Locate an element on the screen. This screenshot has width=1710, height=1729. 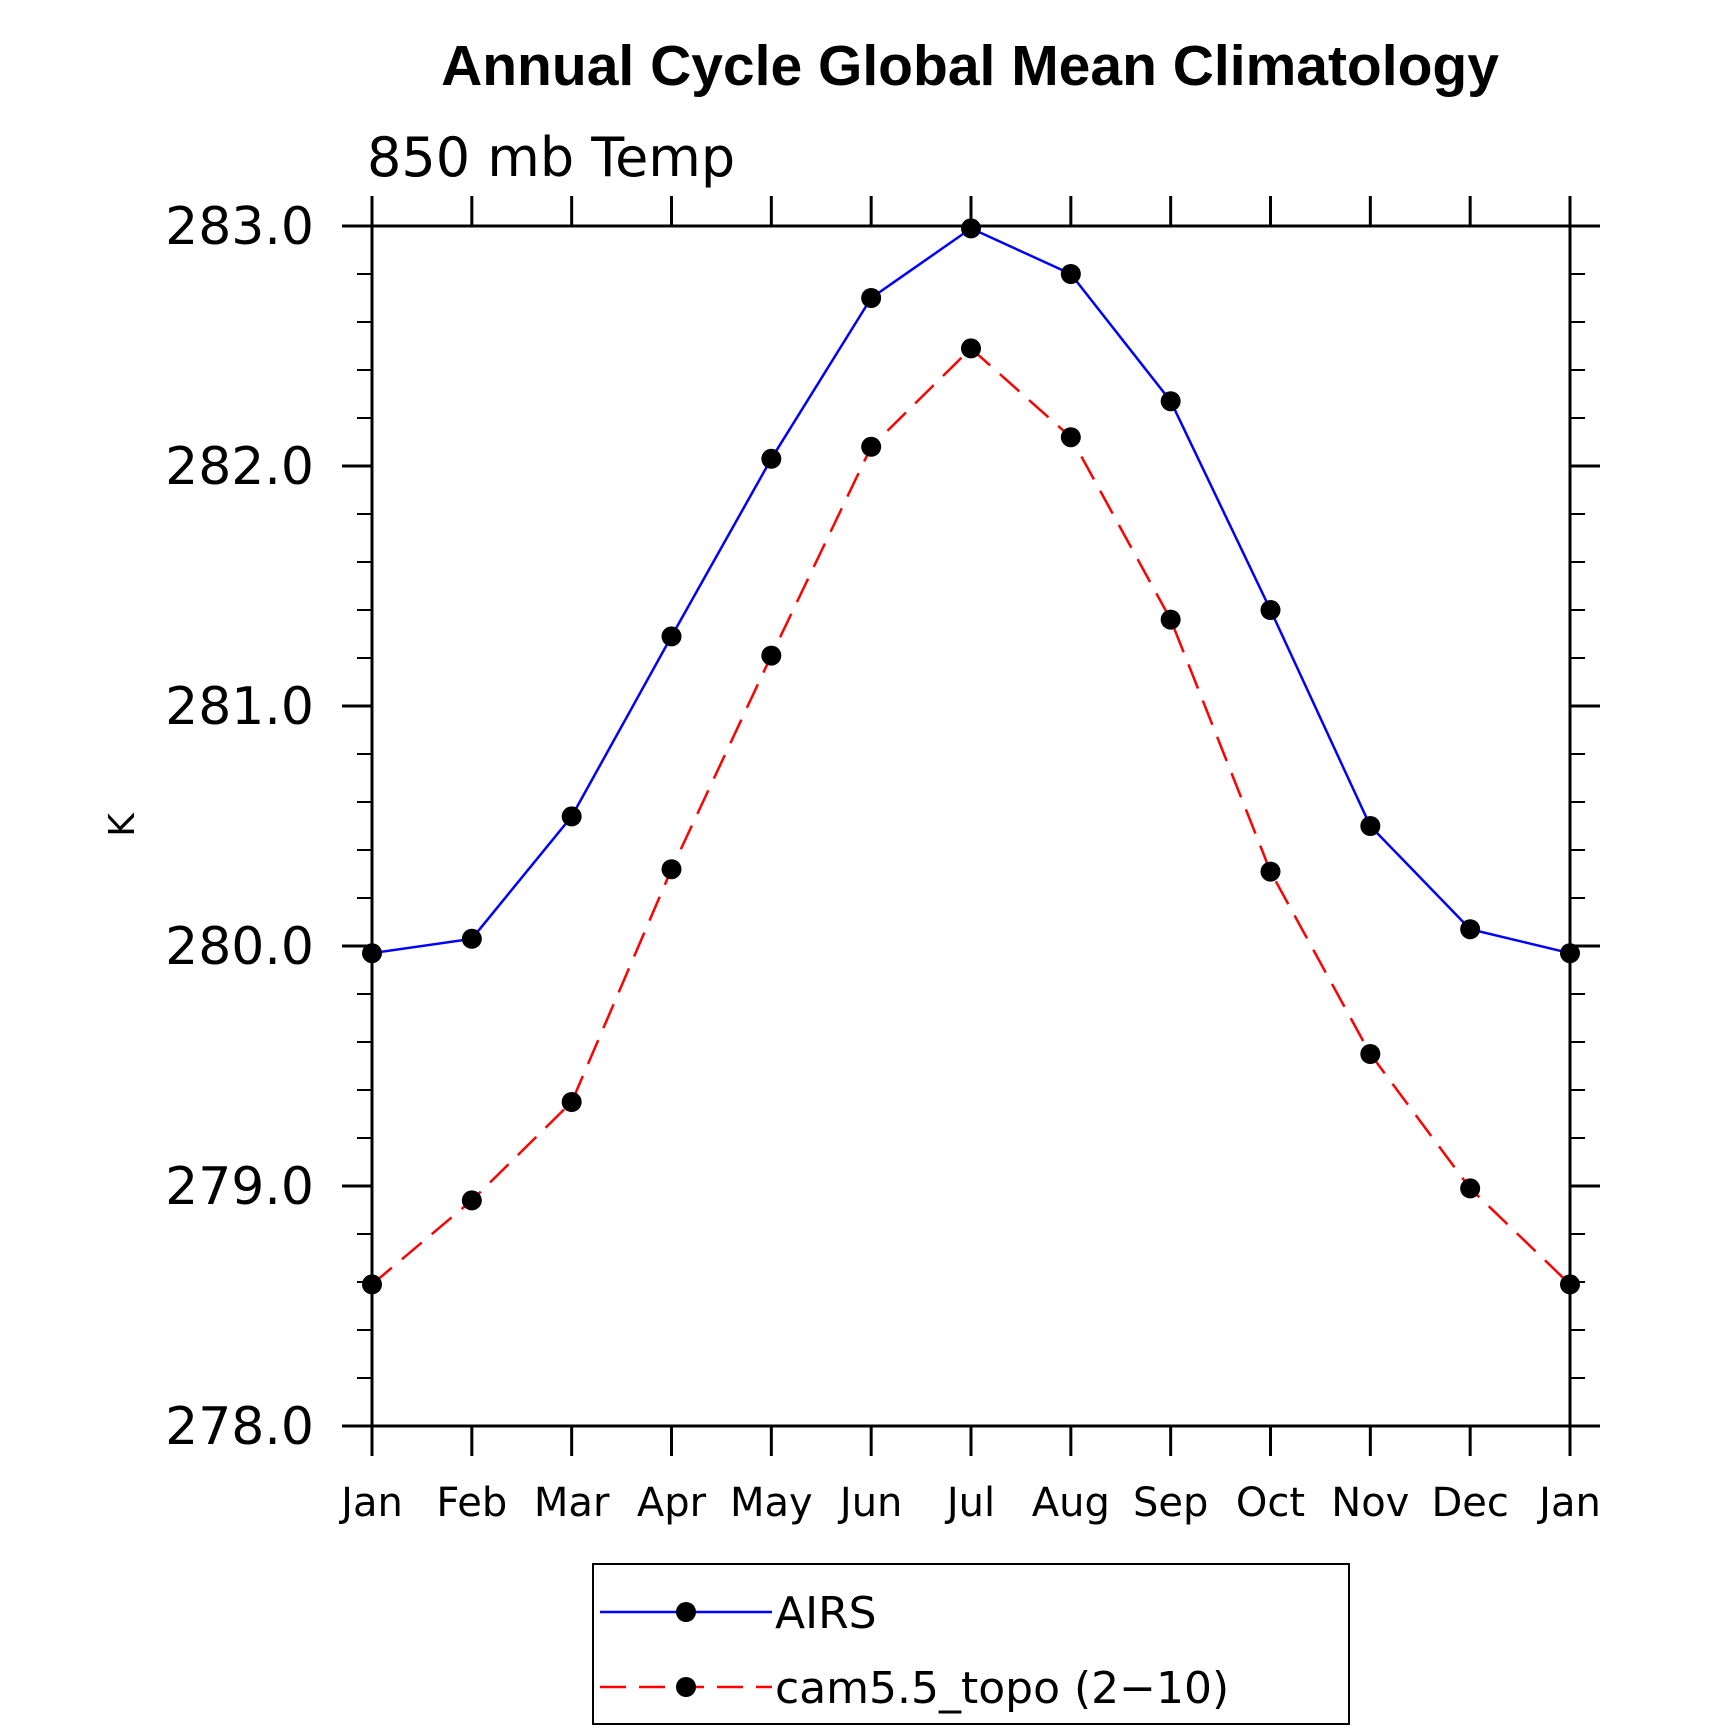
y-tick-label: 278.0 is located at coordinates (239, 1427).